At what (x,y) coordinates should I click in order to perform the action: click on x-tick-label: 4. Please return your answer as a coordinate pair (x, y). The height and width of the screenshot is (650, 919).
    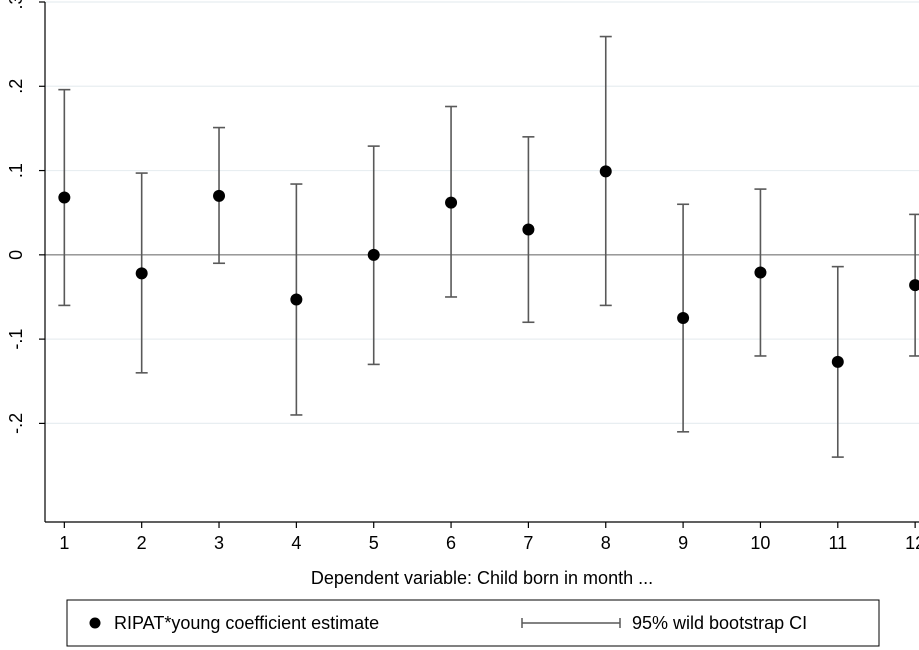
    Looking at the image, I should click on (296, 543).